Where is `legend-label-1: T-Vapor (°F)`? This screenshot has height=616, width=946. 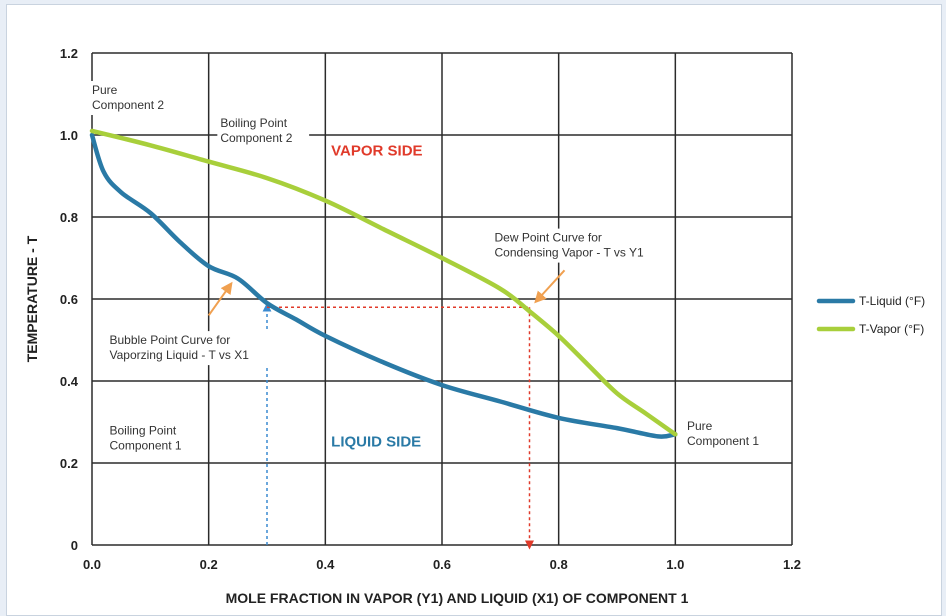 legend-label-1: T-Vapor (°F) is located at coordinates (891, 329).